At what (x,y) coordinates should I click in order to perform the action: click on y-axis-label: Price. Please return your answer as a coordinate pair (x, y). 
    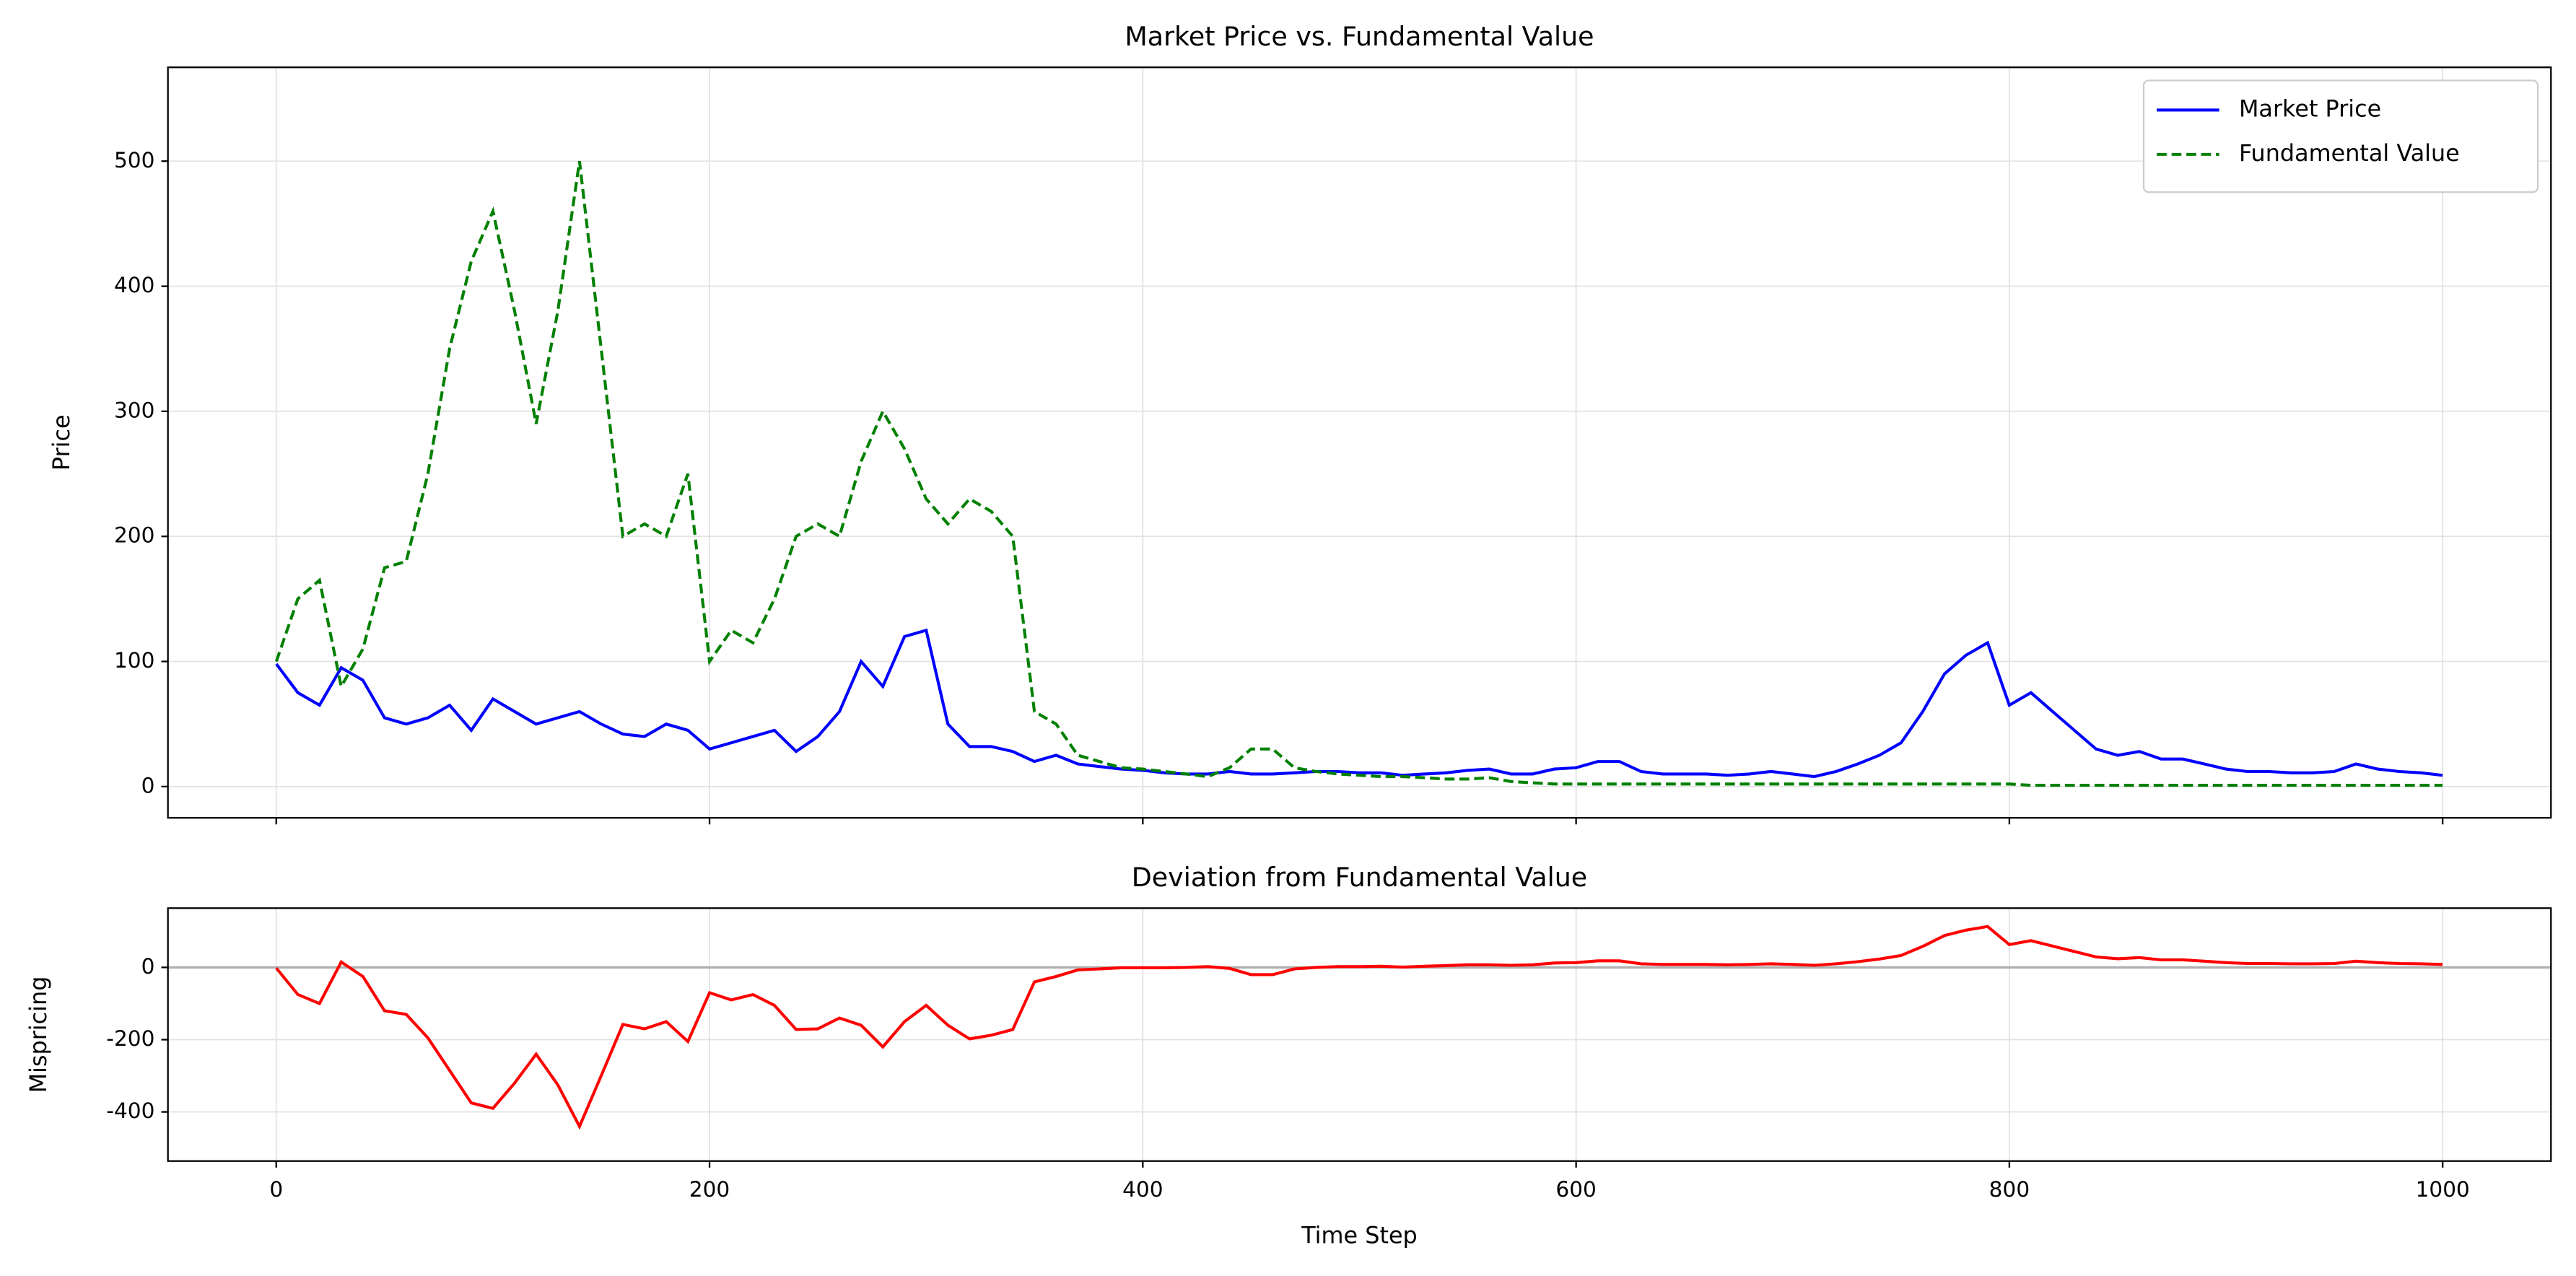
    Looking at the image, I should click on (61, 442).